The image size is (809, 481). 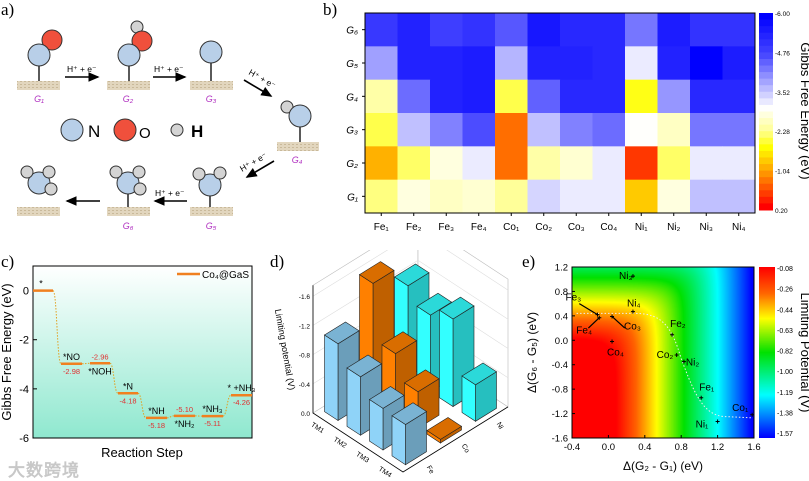 What do you see at coordinates (330, 9) in the screenshot?
I see `panel-label-b: b)` at bounding box center [330, 9].